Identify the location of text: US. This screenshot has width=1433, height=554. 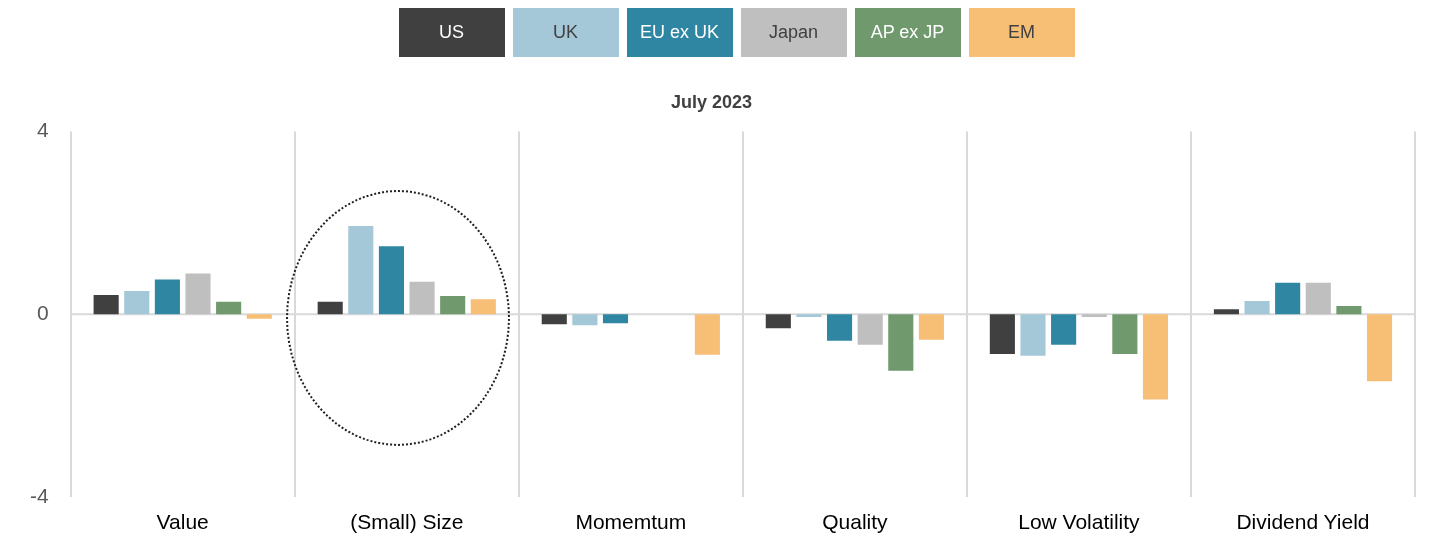
(451, 32).